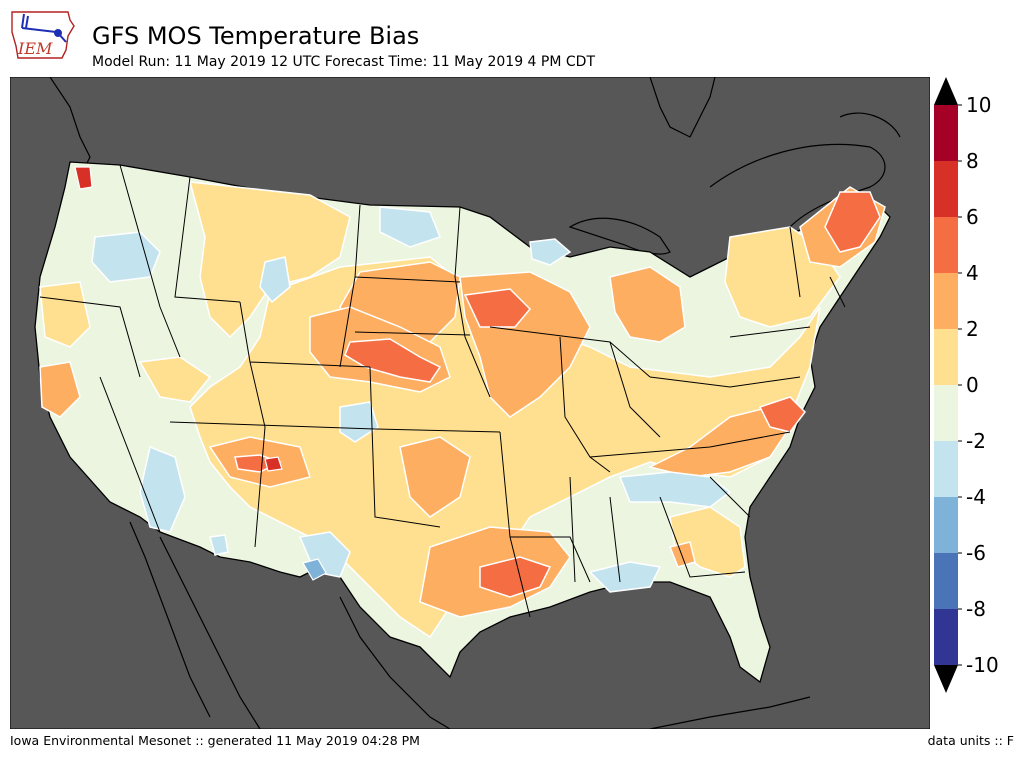 The image size is (1024, 768). I want to click on footer-units: data units :: F, so click(970, 740).